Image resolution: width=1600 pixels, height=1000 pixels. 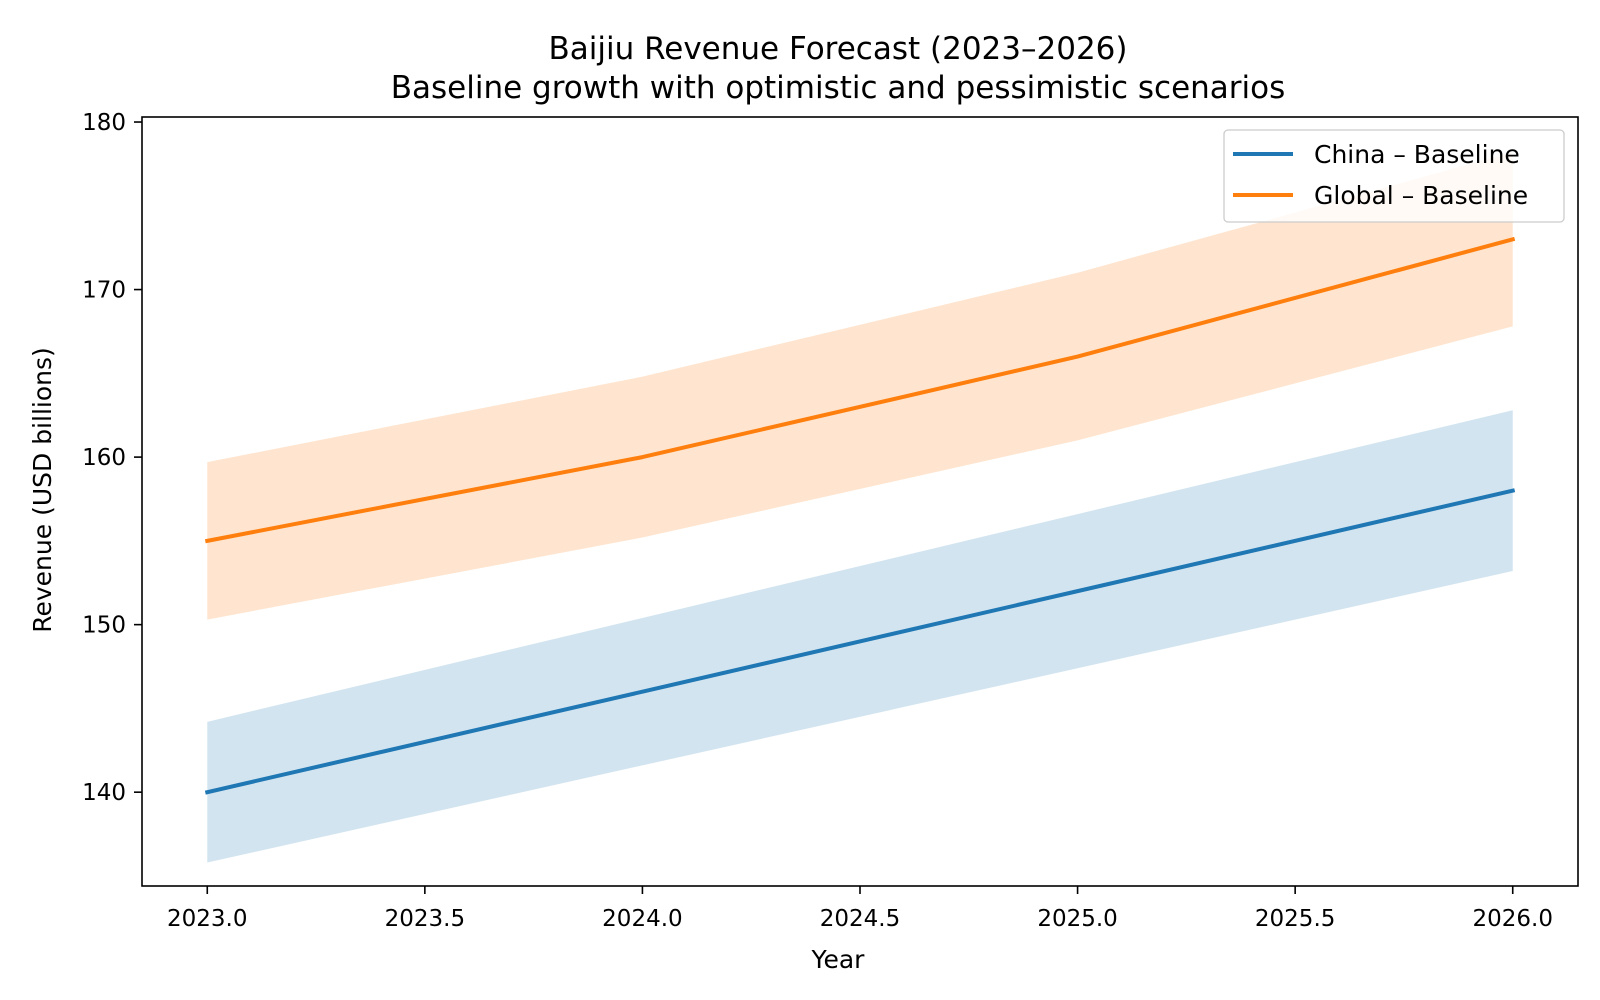 I want to click on y-tick-label: 160, so click(x=104, y=458).